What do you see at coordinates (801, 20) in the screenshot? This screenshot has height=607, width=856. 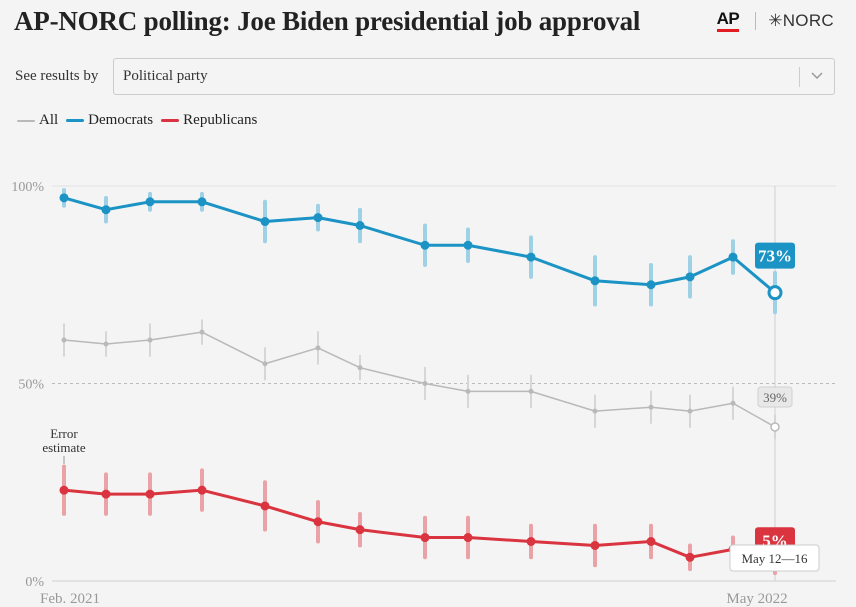 I see `norc-logo: ✳NORC` at bounding box center [801, 20].